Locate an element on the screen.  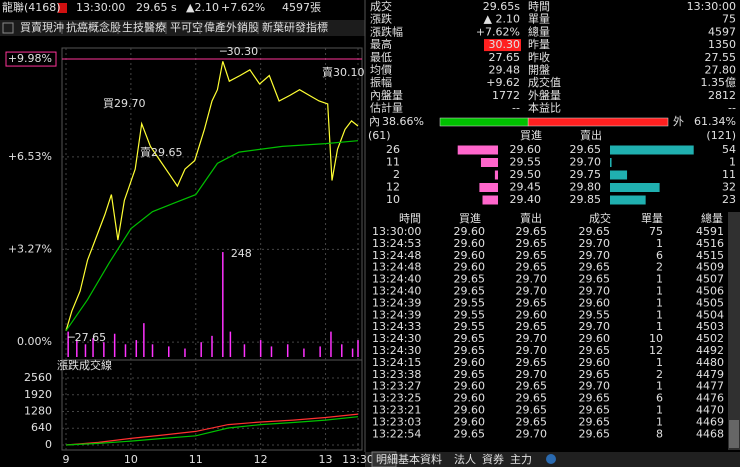
bid-price: 29.40 is located at coordinates (526, 199).